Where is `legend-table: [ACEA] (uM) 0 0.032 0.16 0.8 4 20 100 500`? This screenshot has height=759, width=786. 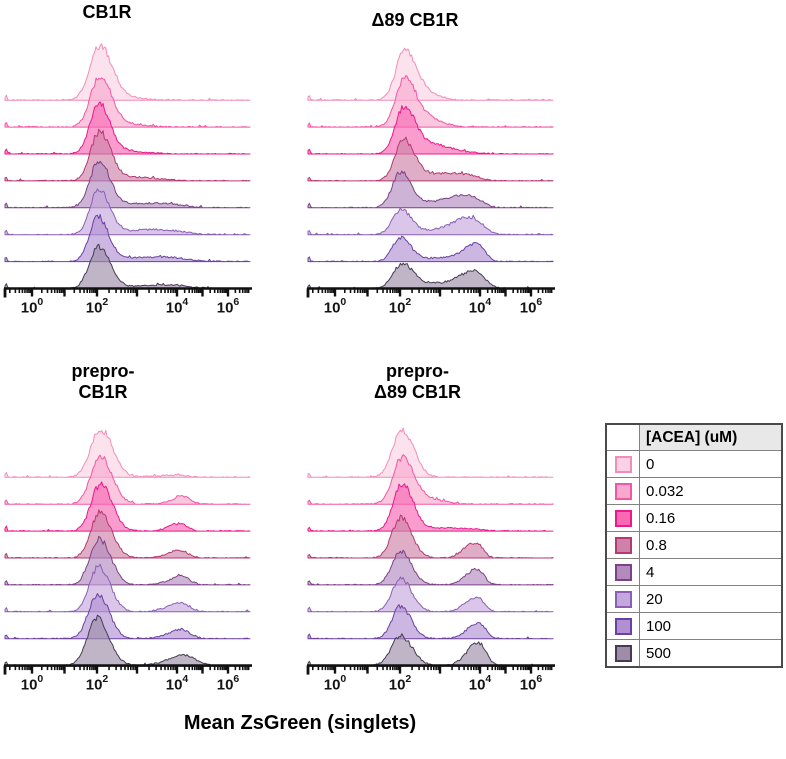 legend-table: [ACEA] (uM) 0 0.032 0.16 0.8 4 20 100 500 is located at coordinates (694, 545).